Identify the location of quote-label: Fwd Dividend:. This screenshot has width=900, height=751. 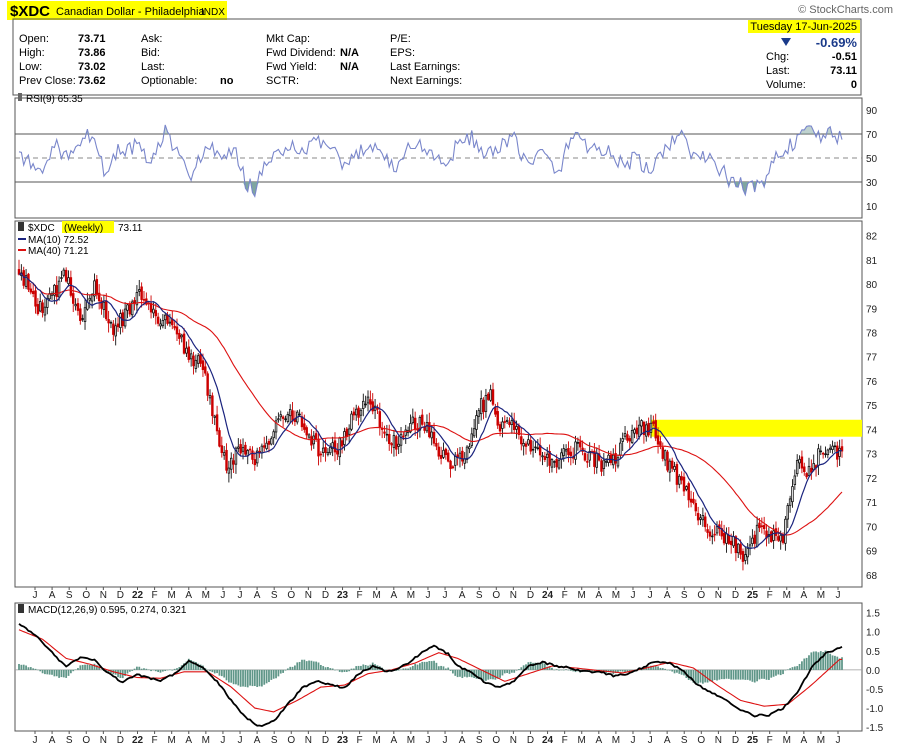
(301, 53).